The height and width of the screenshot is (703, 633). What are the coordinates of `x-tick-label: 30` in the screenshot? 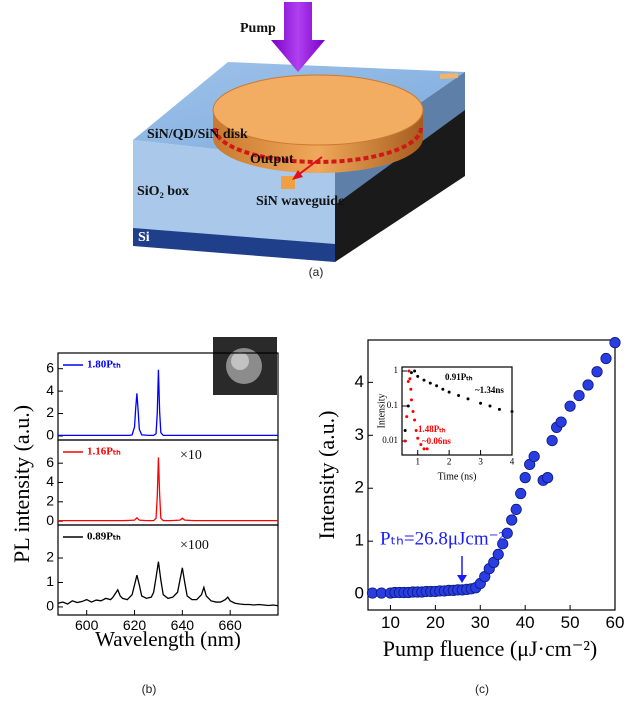 It's located at (480, 622).